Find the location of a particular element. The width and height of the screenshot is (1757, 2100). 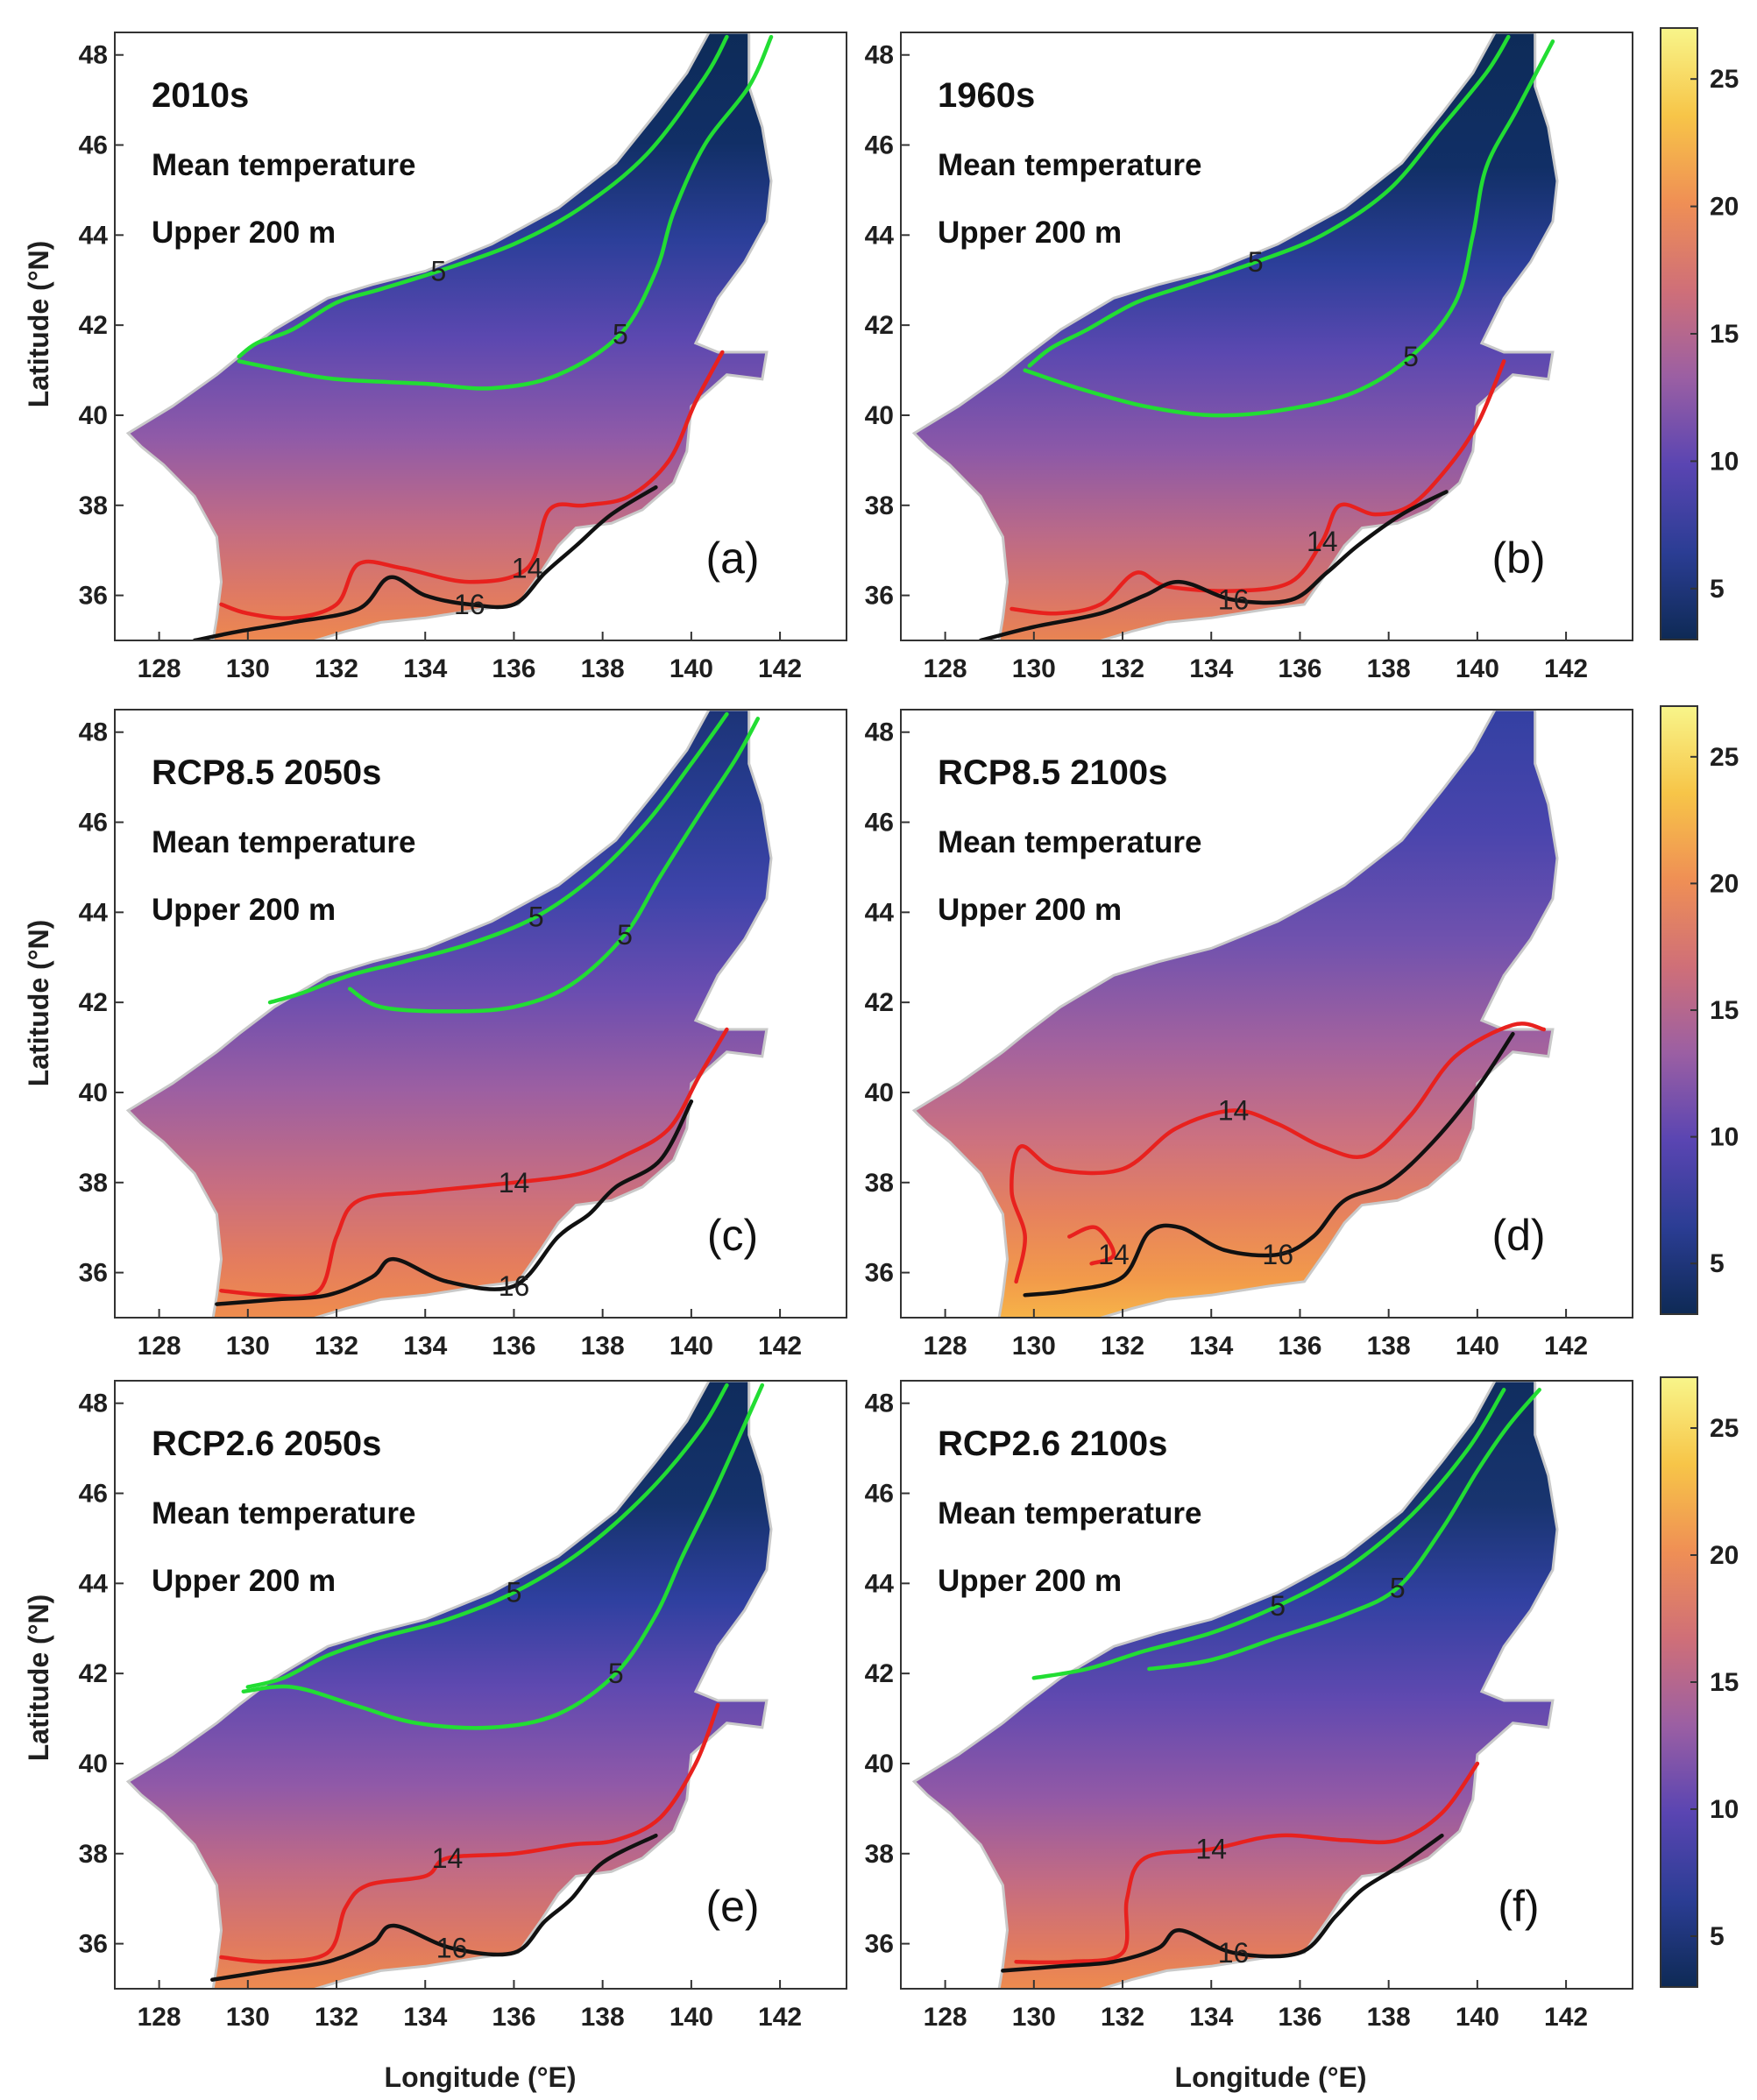

colorbars-layer: 5 10 15 20 25 5 10 15 20 25 5 10 15 20 25 is located at coordinates (1699, 1007).